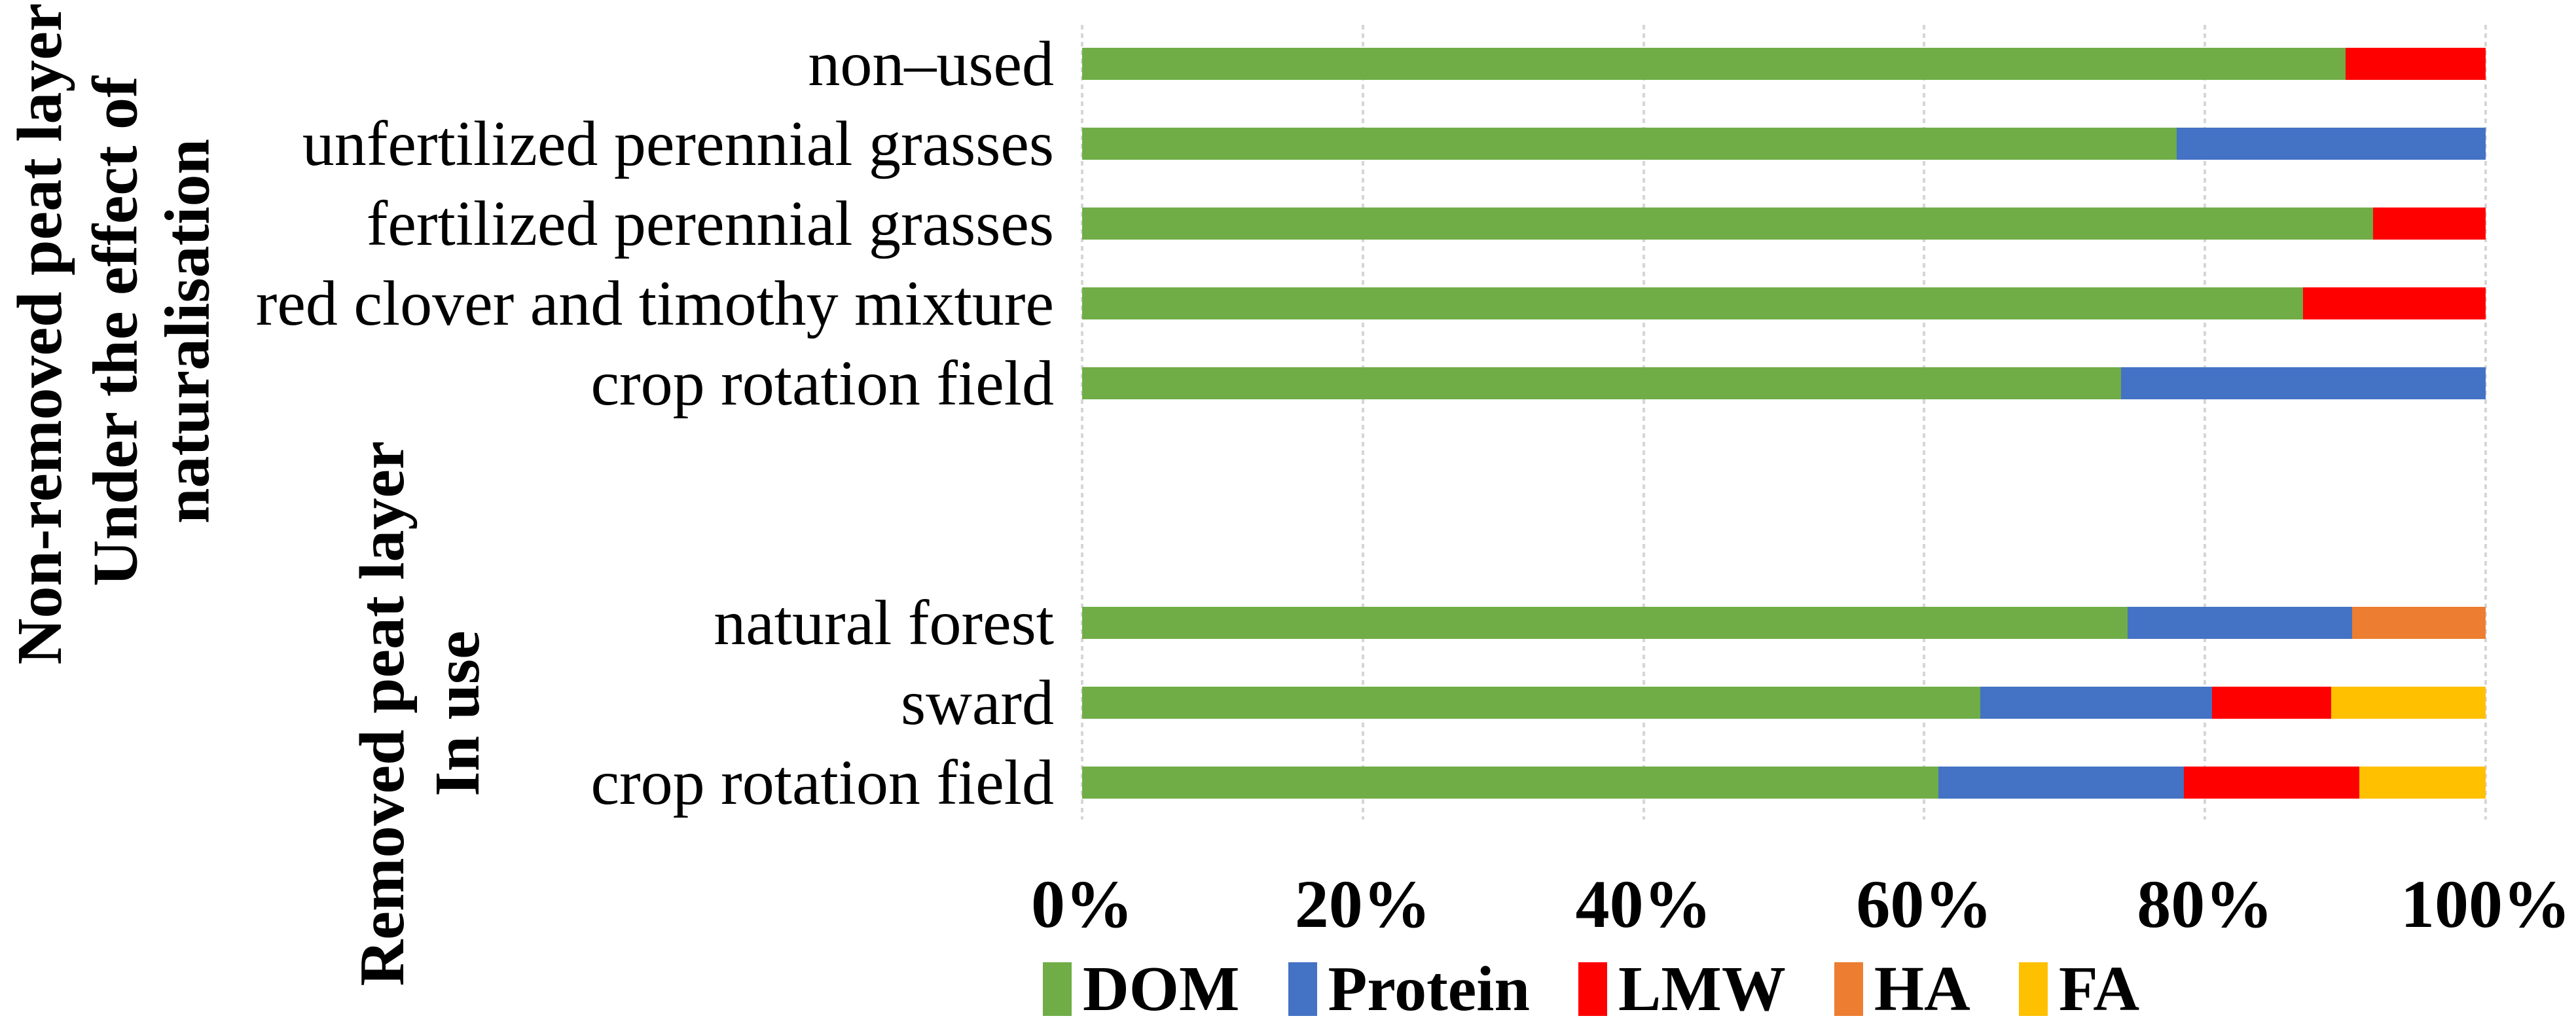 Image resolution: width=2576 pixels, height=1031 pixels. What do you see at coordinates (2033, 989) in the screenshot?
I see `legend-swatch-FA` at bounding box center [2033, 989].